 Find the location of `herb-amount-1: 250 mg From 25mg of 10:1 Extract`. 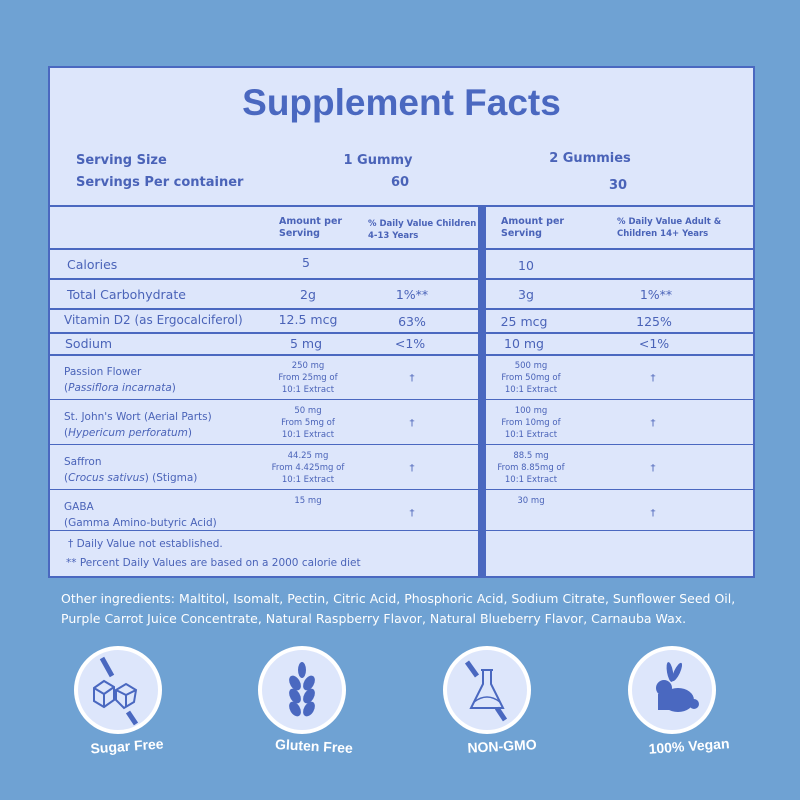

herb-amount-1: 250 mg From 25mg of 10:1 Extract is located at coordinates (308, 378).